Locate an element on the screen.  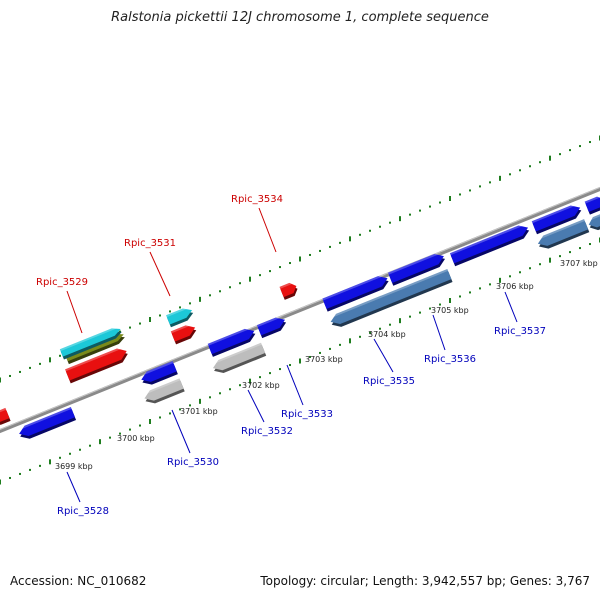
kbp-label: 3702 kbp is located at coordinates (261, 385).